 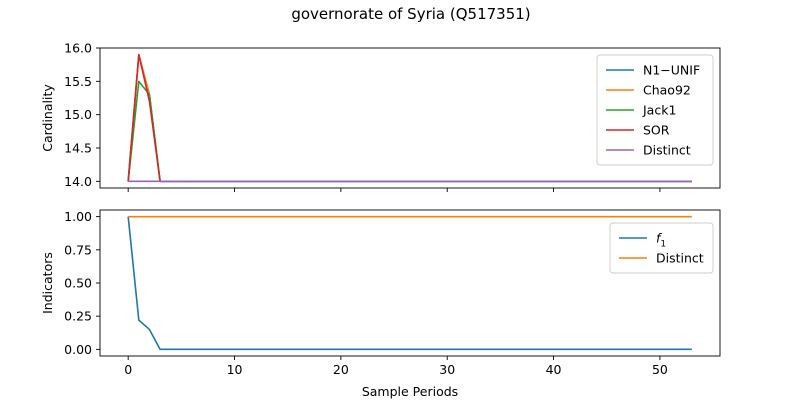 I want to click on y-tick-label: 1.00, so click(x=78, y=216).